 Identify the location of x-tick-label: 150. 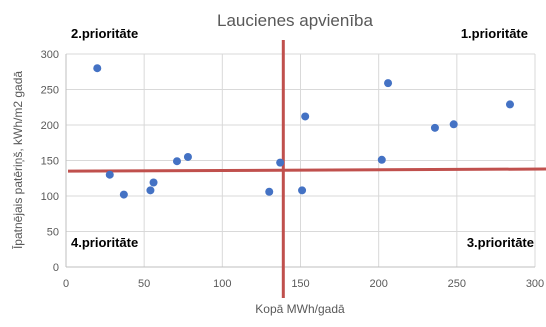
(300, 284).